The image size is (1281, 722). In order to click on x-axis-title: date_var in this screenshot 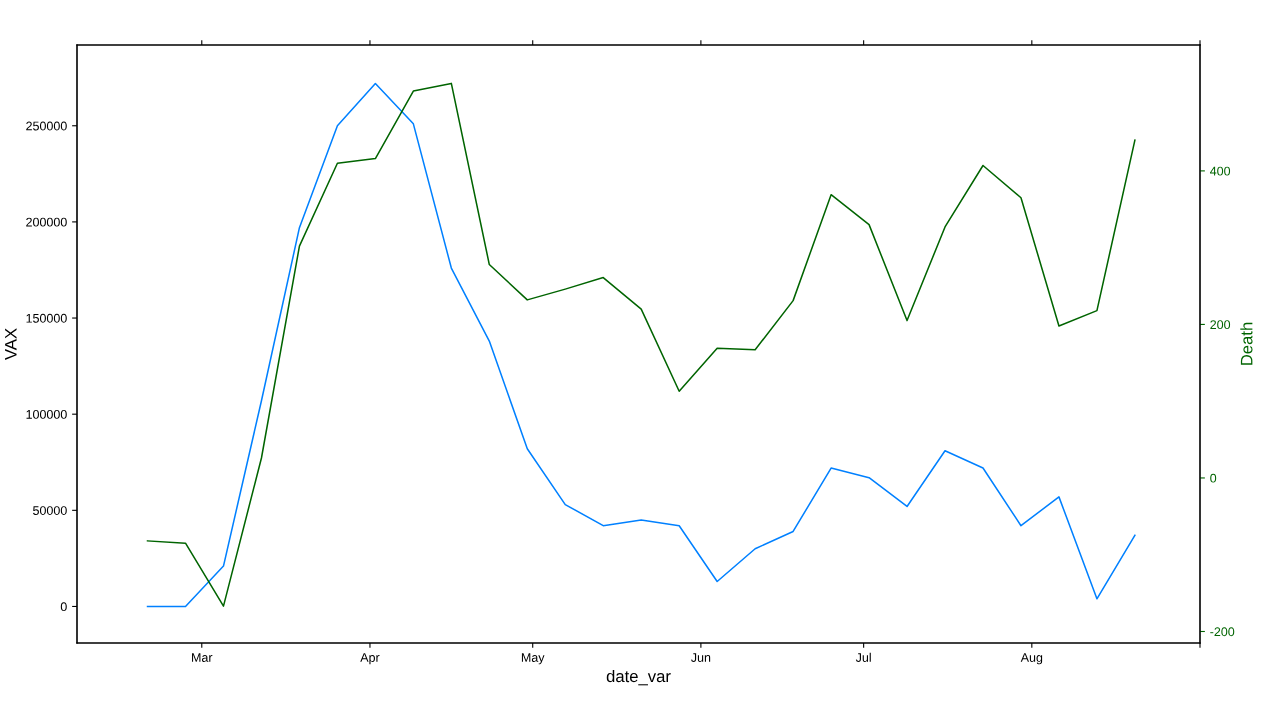, I will do `click(638, 677)`.